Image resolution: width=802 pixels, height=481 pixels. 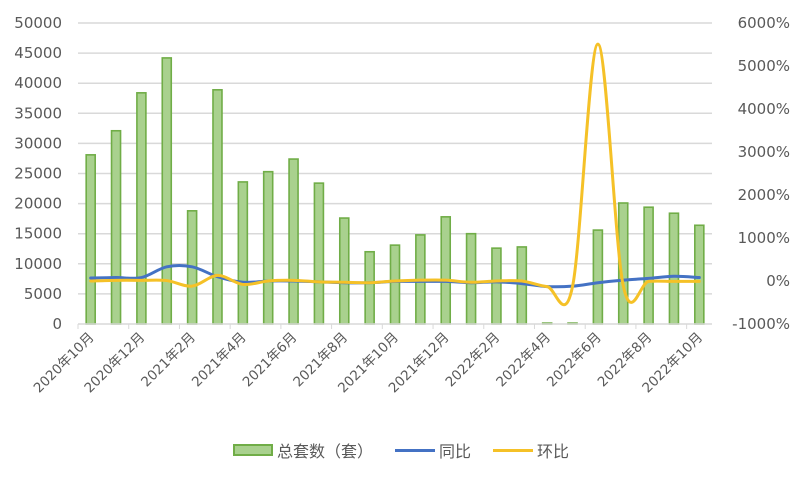 I want to click on right-axis-tick: 5000%, so click(x=764, y=66).